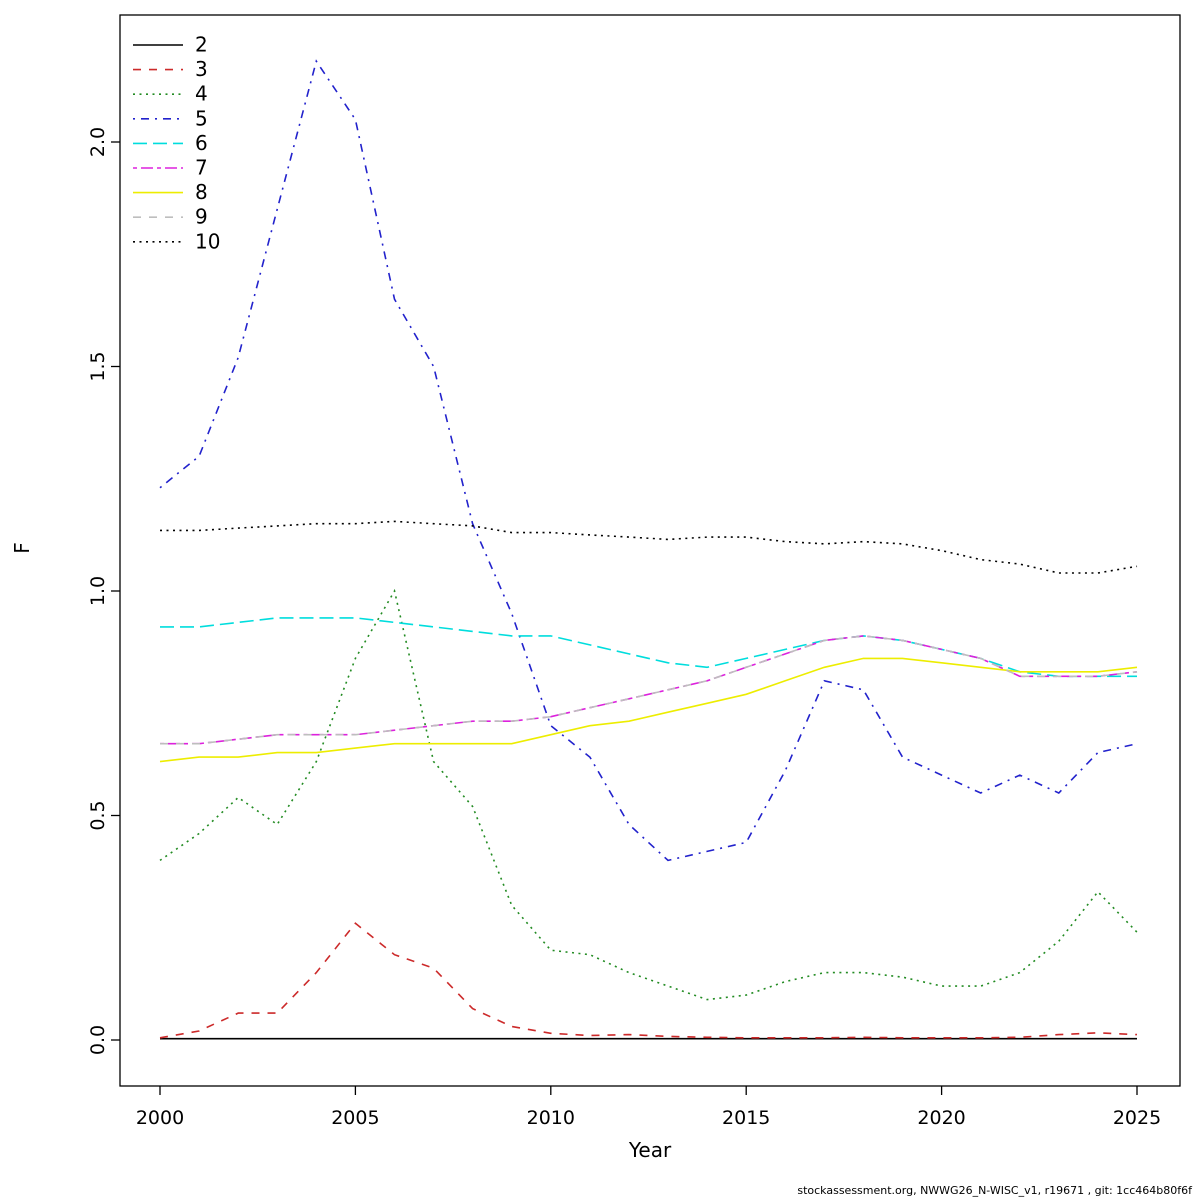  Describe the element at coordinates (201, 118) in the screenshot. I see `legend-label-5: 5` at that location.